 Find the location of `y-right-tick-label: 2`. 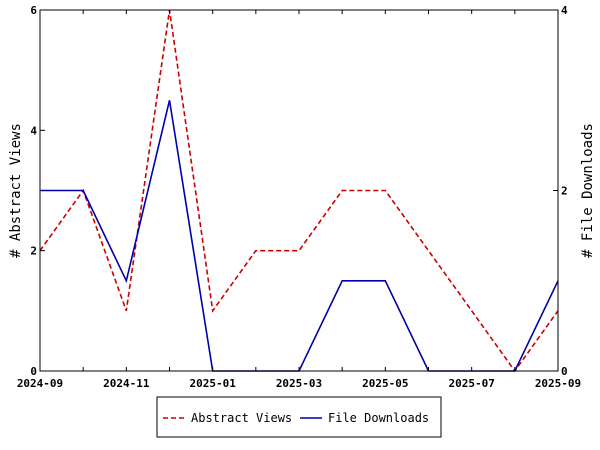

y-right-tick-label: 2 is located at coordinates (564, 191).